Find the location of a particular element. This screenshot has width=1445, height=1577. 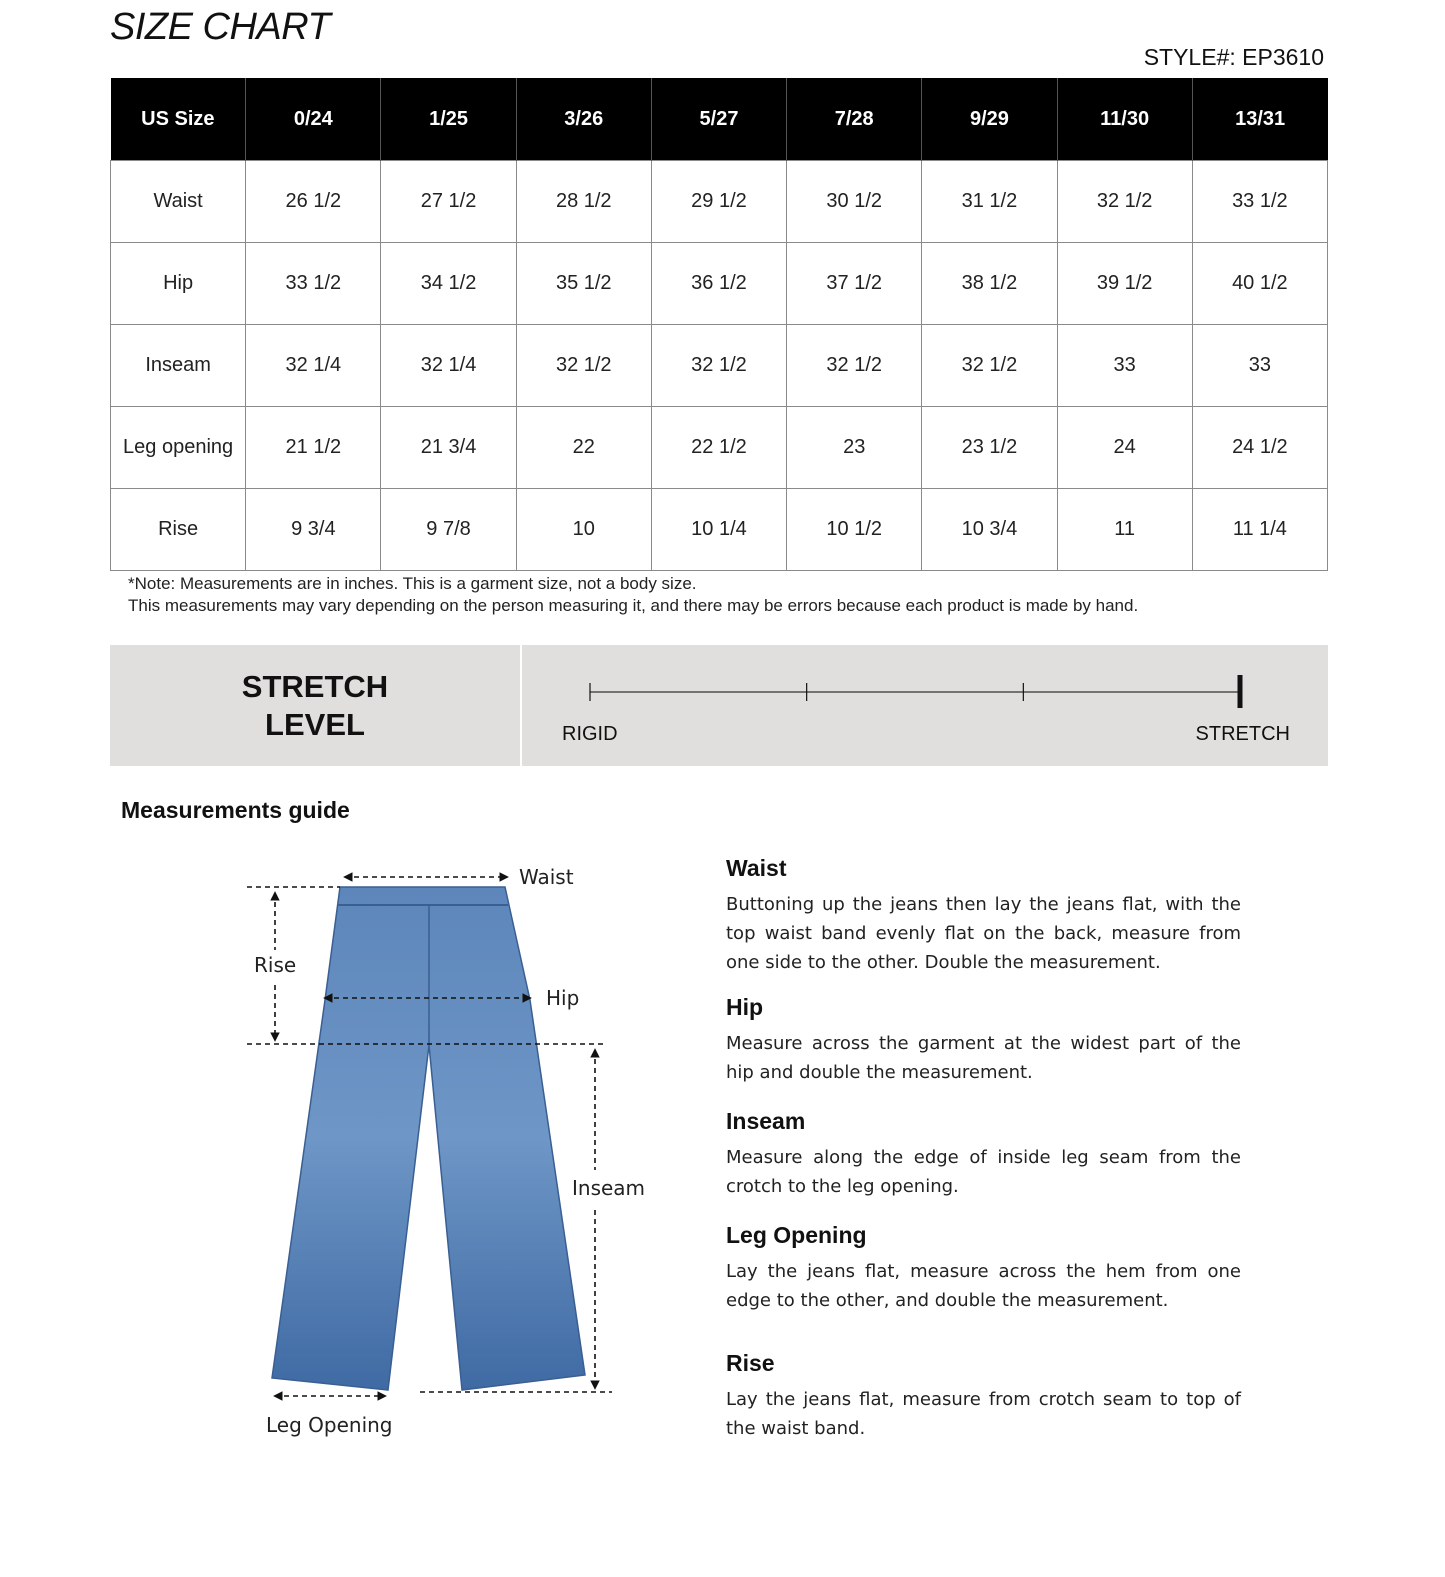

page-title: SIZE CHART is located at coordinates (220, 27).